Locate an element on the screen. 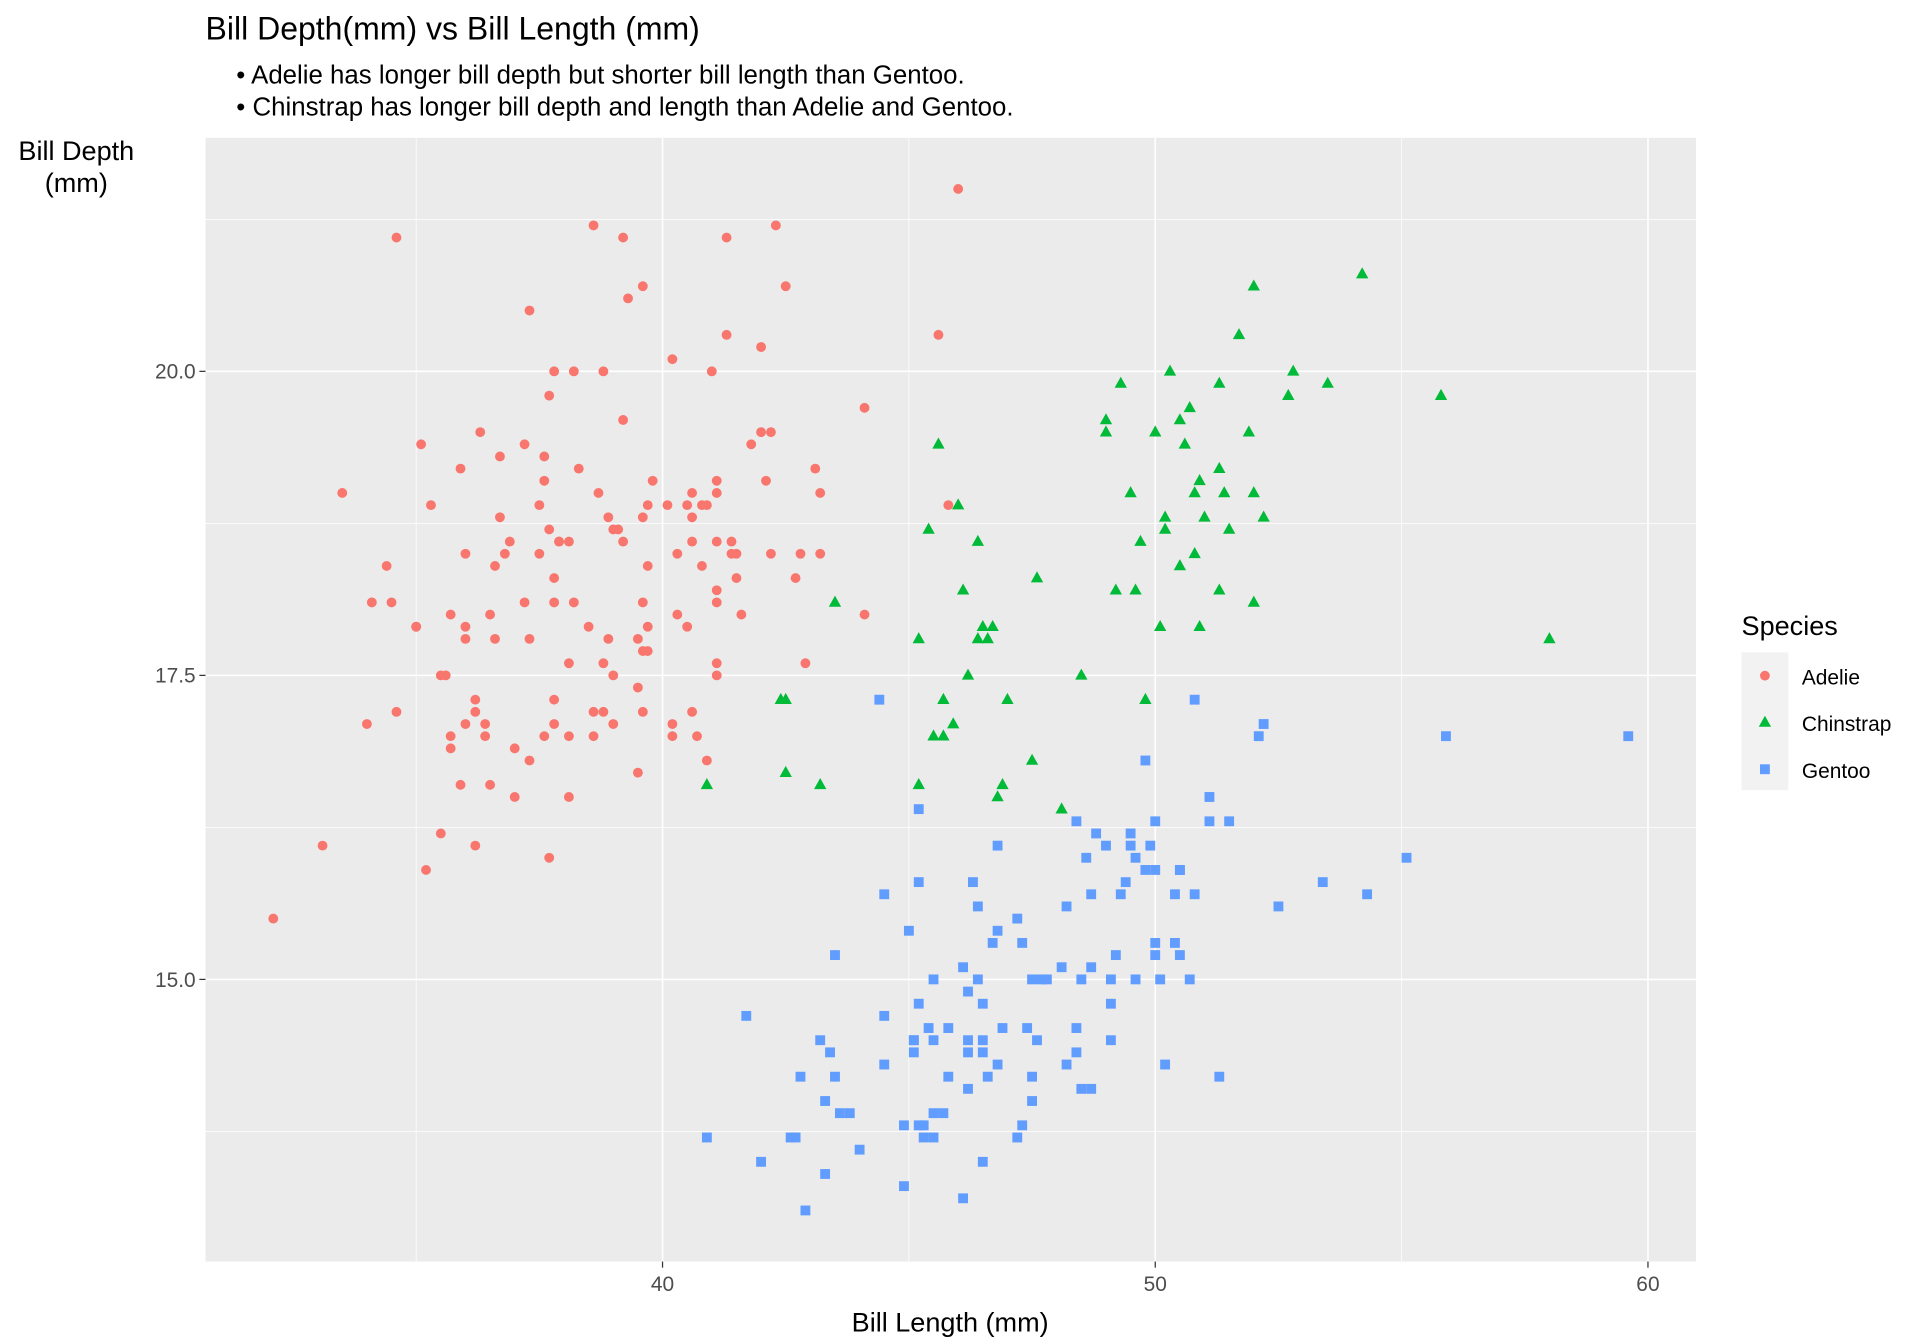 The image size is (1920, 1344). legend-key-chinstrap is located at coordinates (1765, 721).